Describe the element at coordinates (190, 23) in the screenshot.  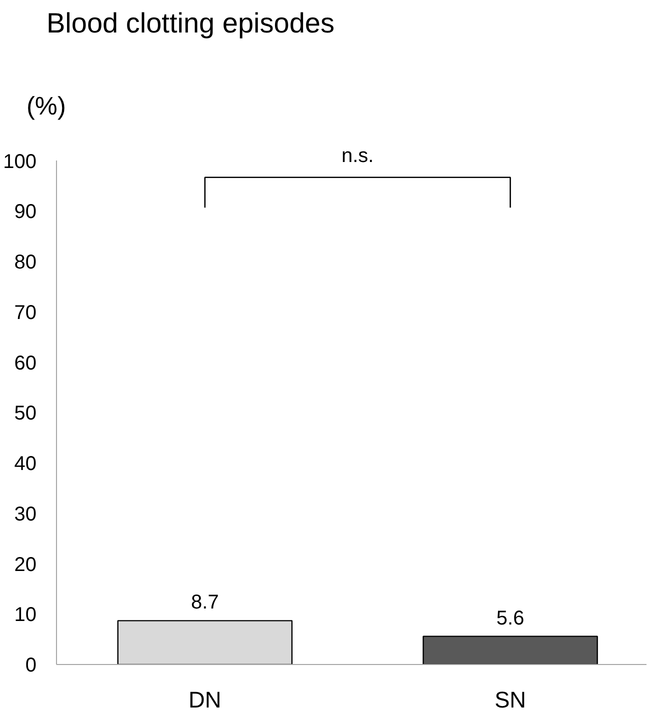
I see `chart-title: Blood clotting episodes` at that location.